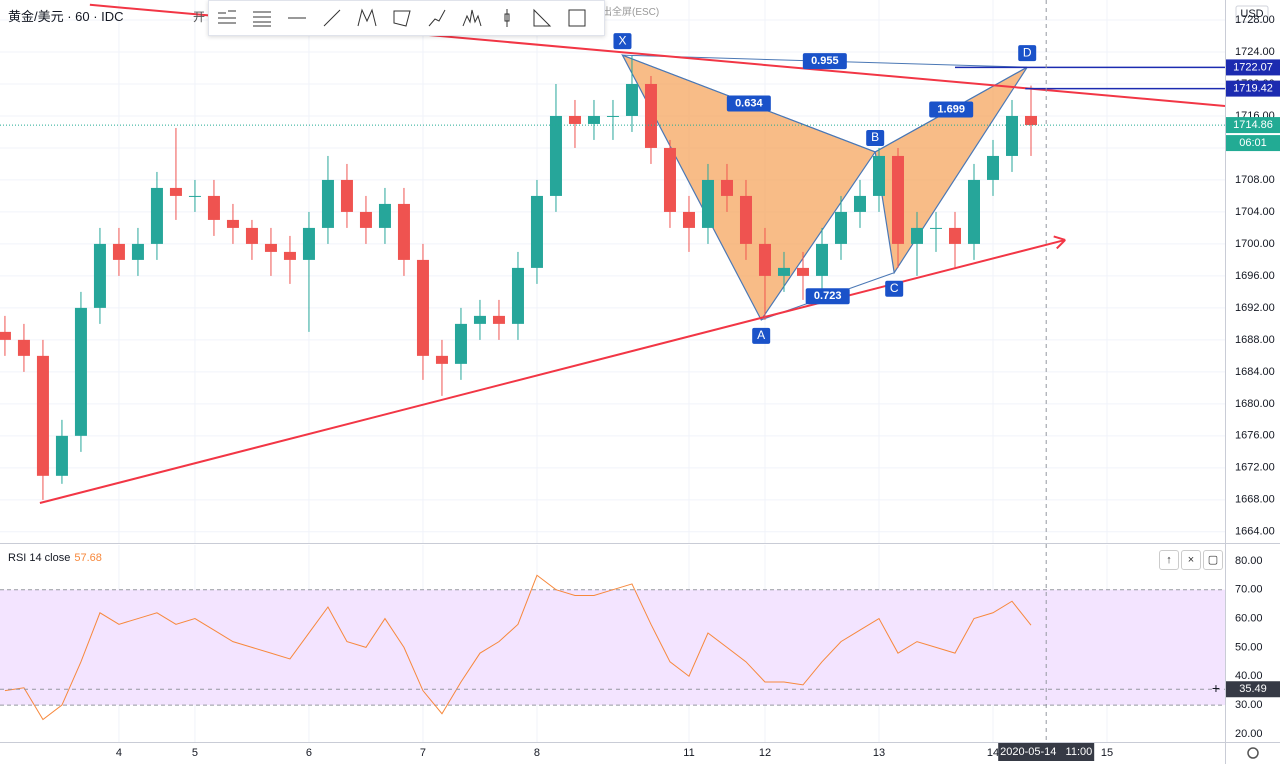  What do you see at coordinates (688, 753) in the screenshot?
I see `x-tick-label: 11` at bounding box center [688, 753].